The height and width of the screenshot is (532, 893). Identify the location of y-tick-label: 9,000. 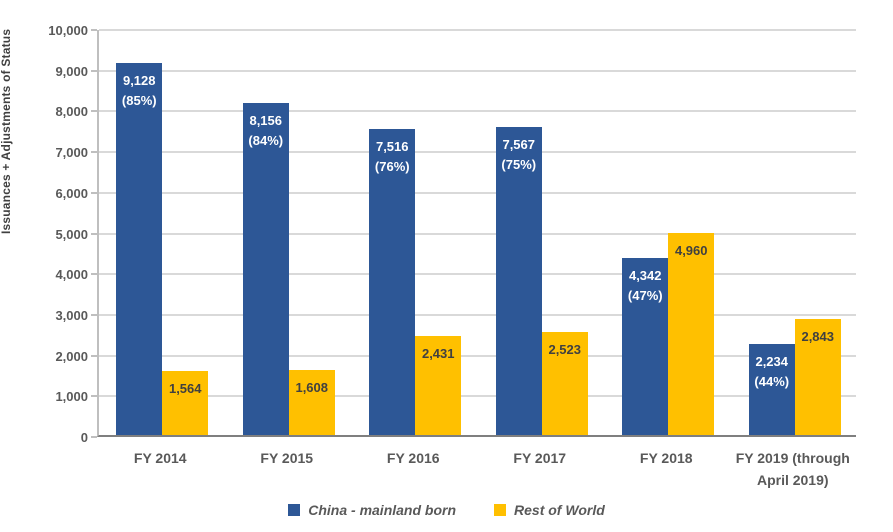
(71, 71).